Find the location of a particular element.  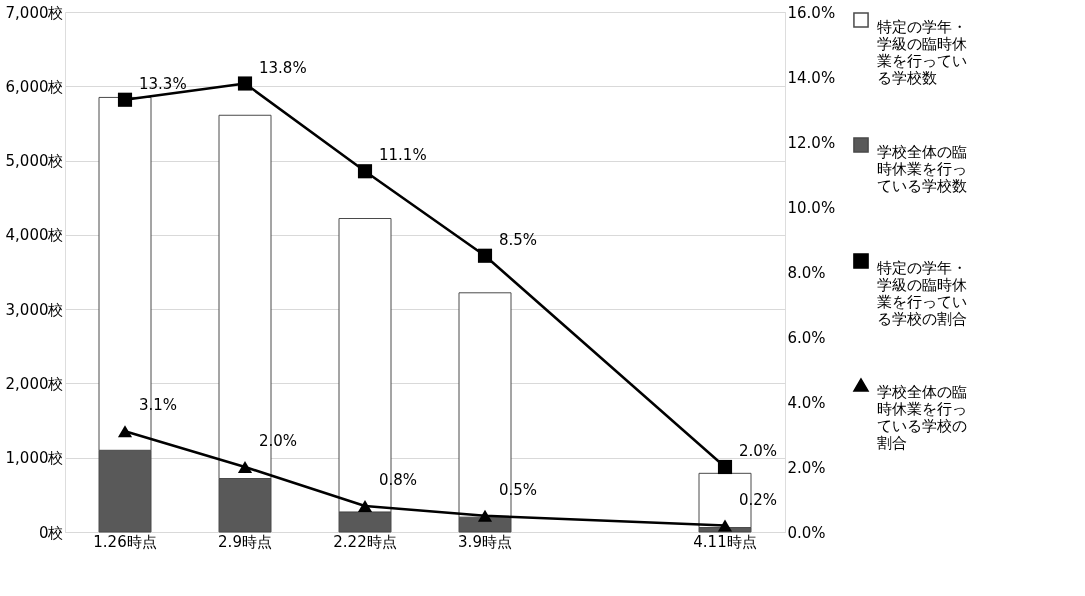

data-label: 11.1% is located at coordinates (403, 155).